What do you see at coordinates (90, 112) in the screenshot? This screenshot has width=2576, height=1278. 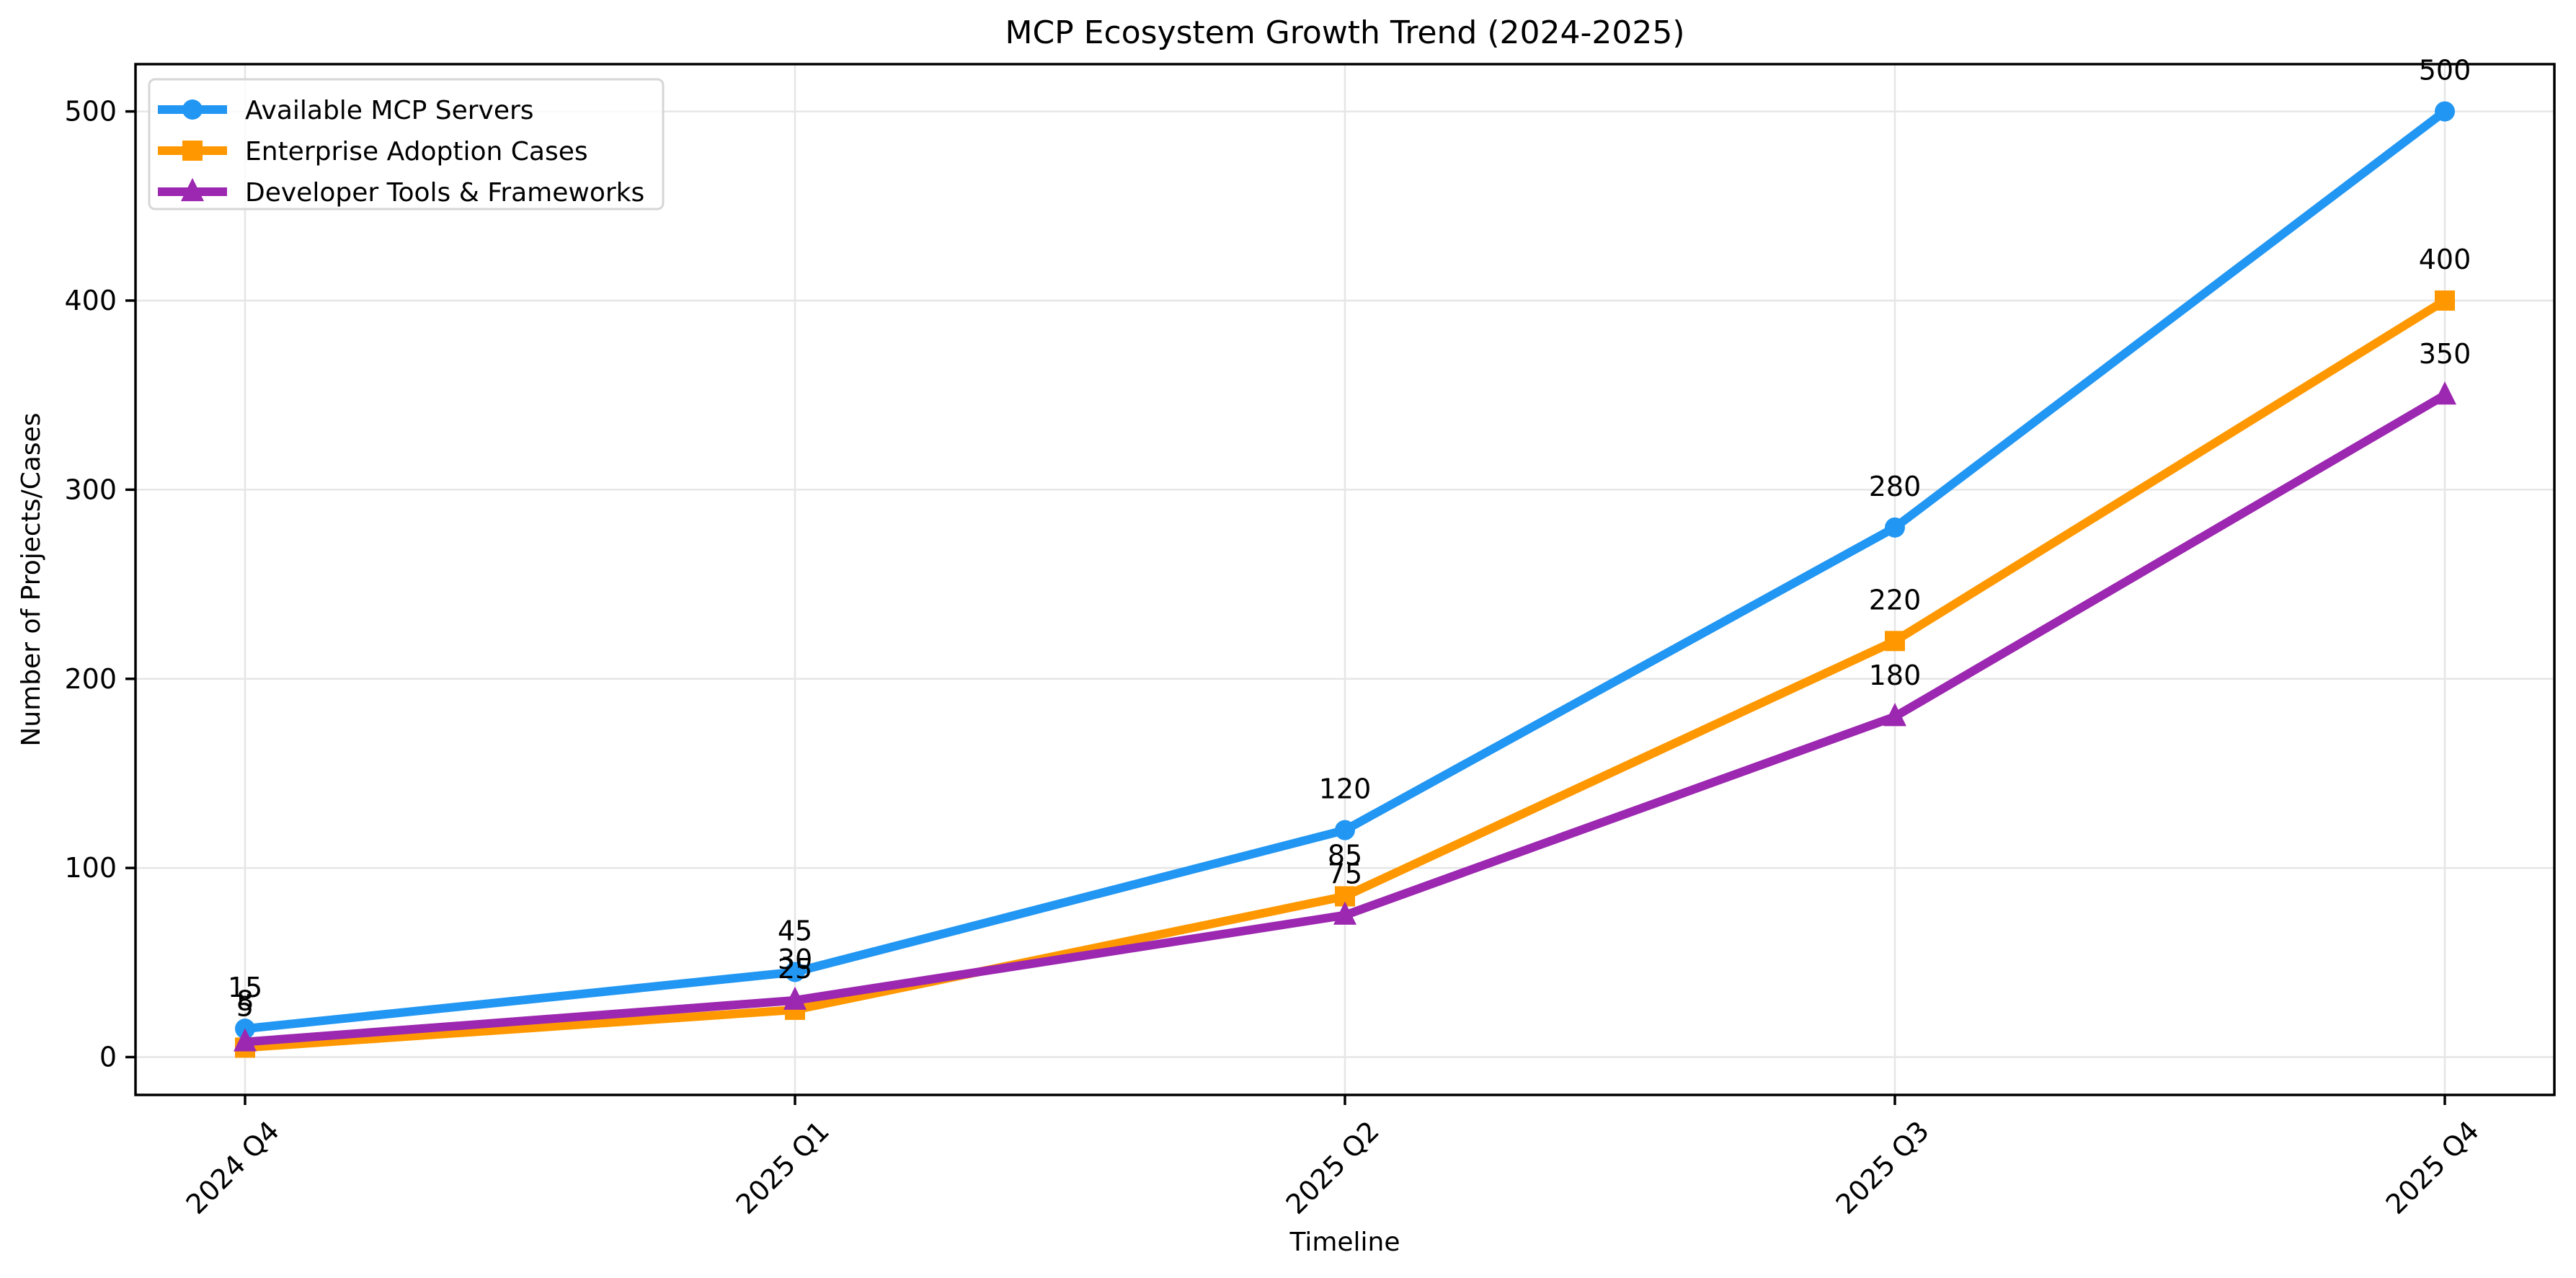 I see `y-tick-label: 500` at bounding box center [90, 112].